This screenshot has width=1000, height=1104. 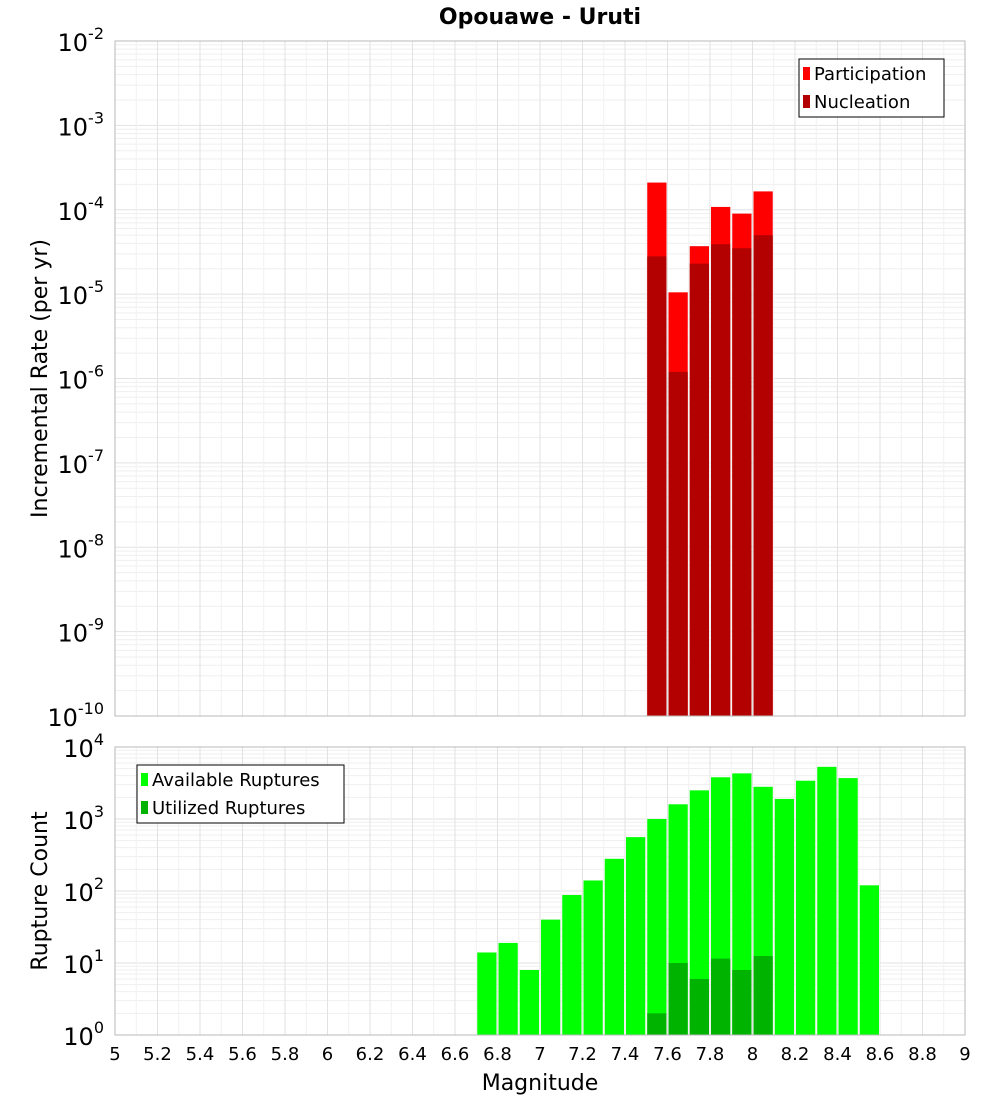 I want to click on x-tick-label: 8.4, so click(x=837, y=1054).